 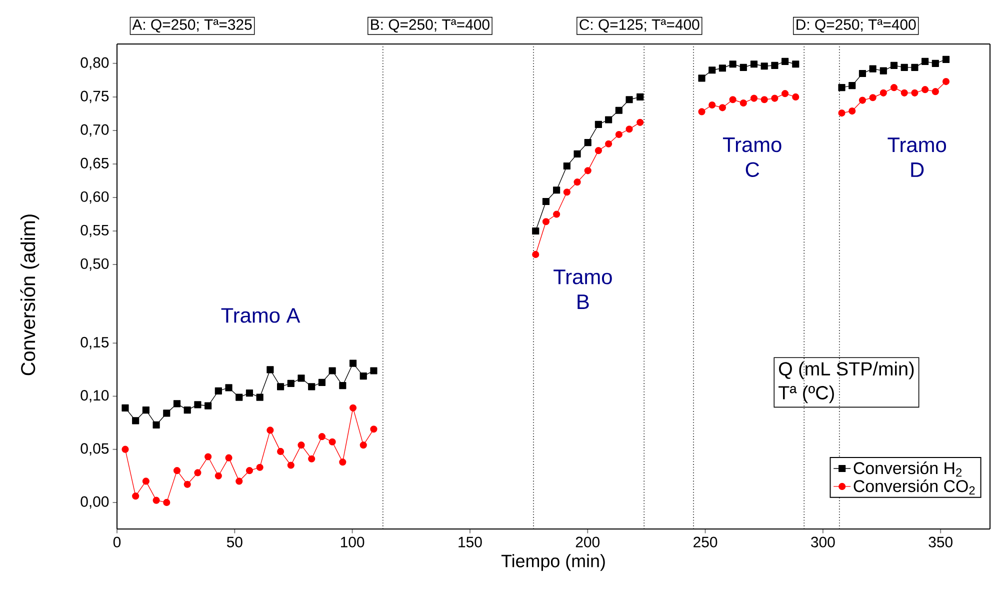 What do you see at coordinates (94, 63) in the screenshot?
I see `y-tick-label: 0,80` at bounding box center [94, 63].